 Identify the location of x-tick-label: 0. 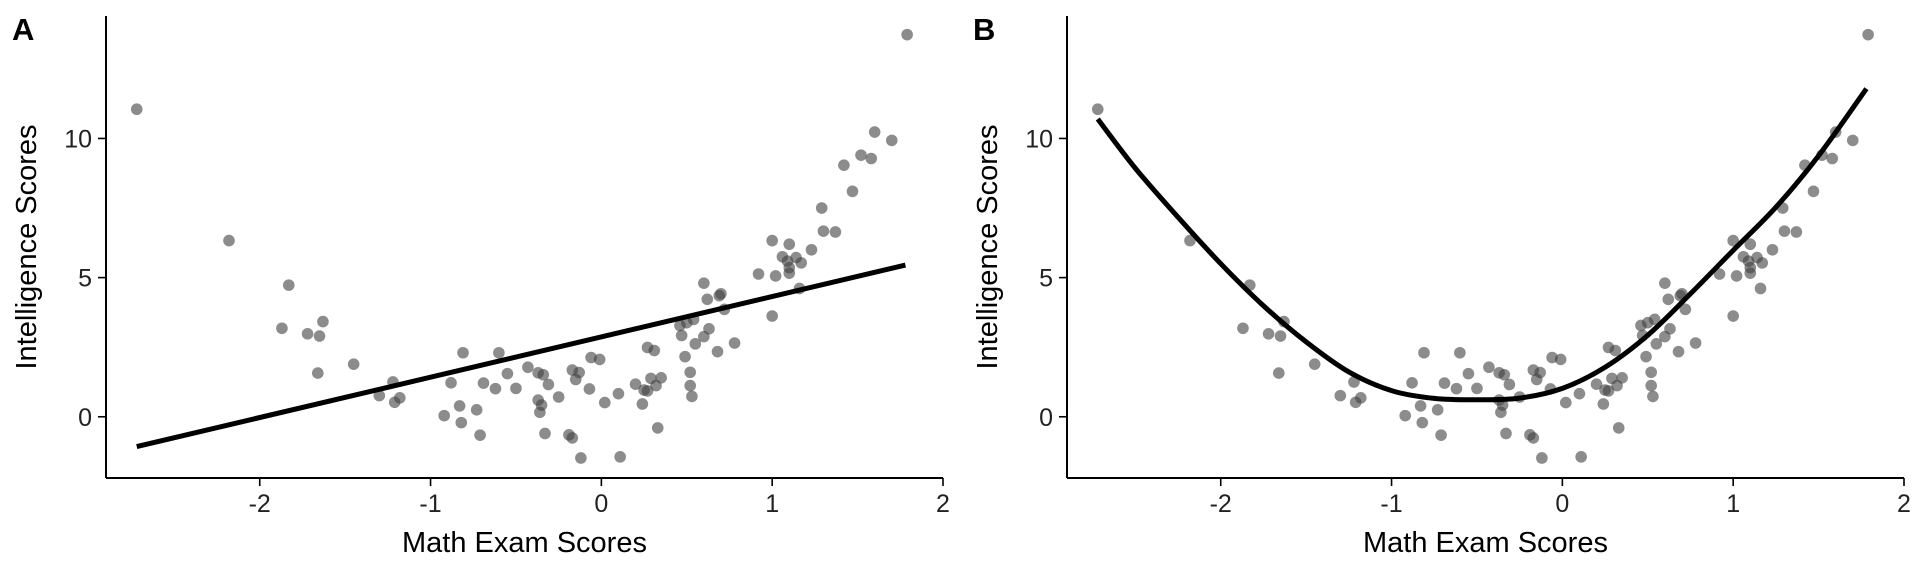
(601, 504).